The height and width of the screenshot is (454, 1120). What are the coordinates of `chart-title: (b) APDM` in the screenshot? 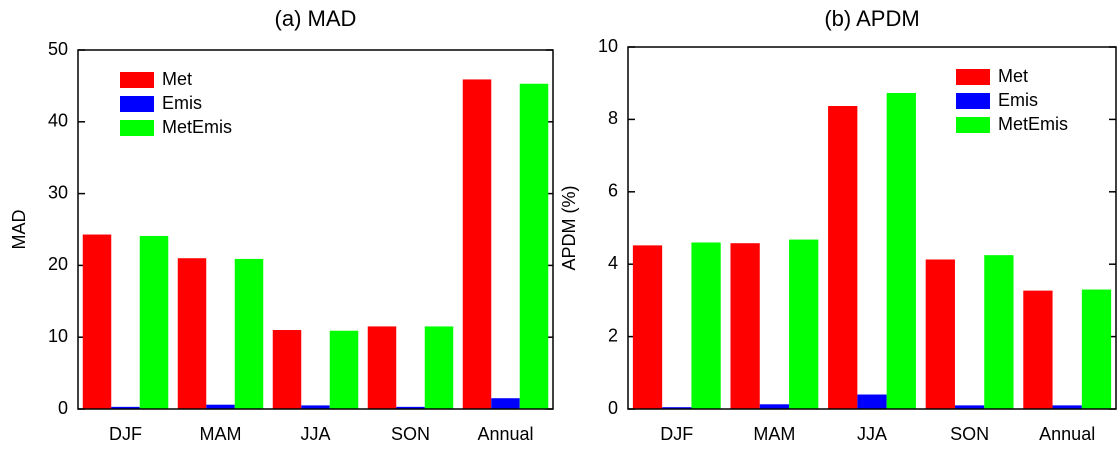 It's located at (871, 18).